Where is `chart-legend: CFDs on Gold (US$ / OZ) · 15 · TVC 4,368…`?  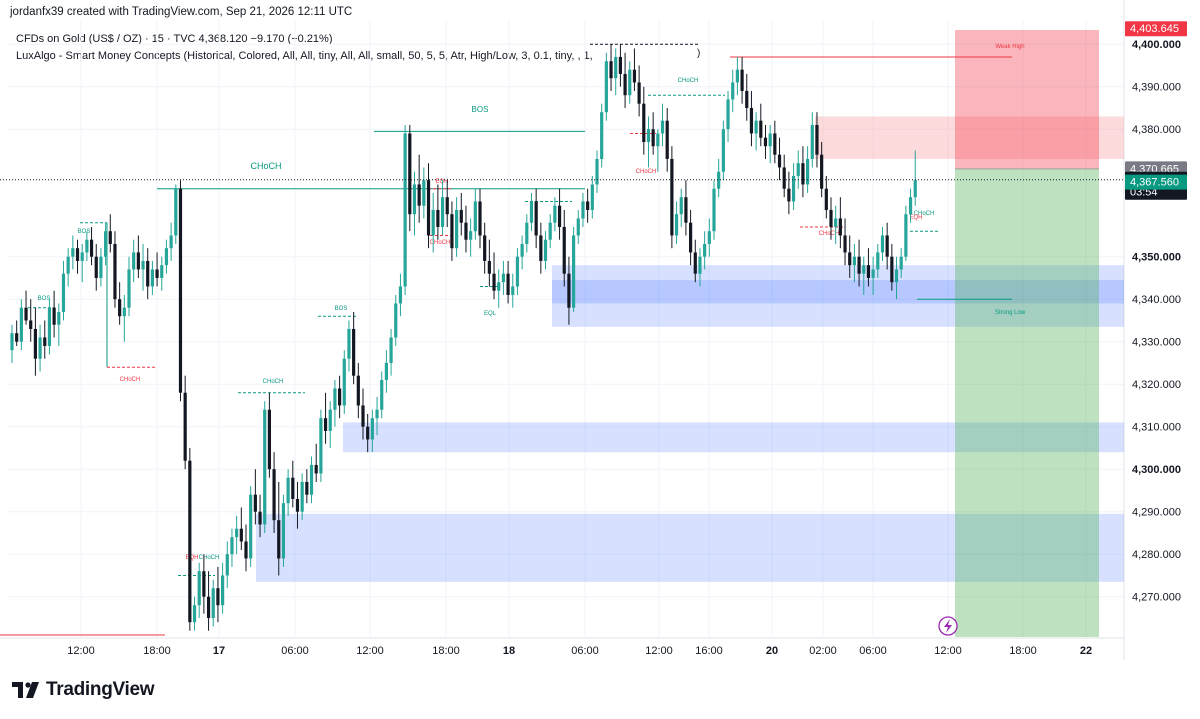 chart-legend: CFDs on Gold (US$ / OZ) · 15 · TVC 4,368… is located at coordinates (304, 48).